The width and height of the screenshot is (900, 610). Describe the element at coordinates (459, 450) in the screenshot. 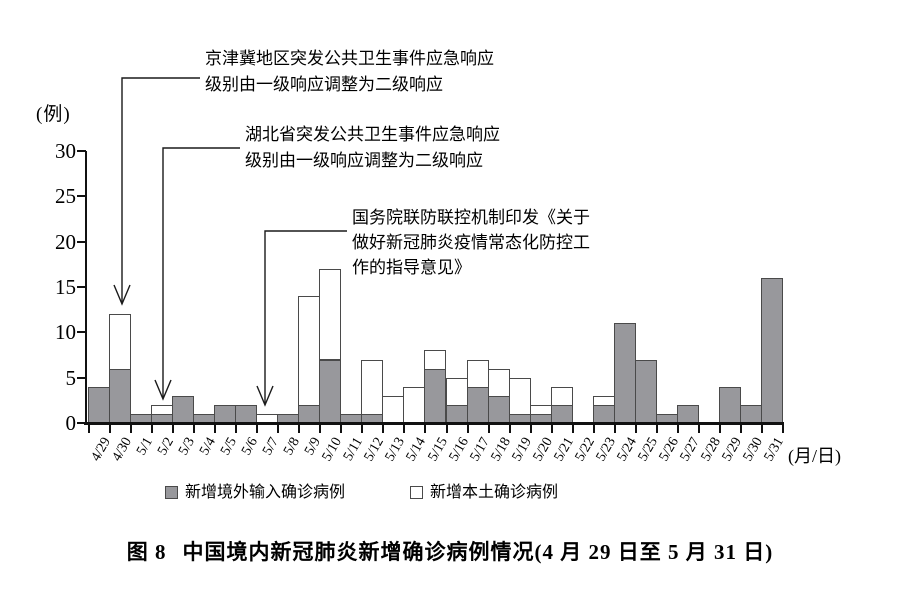

I see `x-axis-tick-label: 5/16` at that location.